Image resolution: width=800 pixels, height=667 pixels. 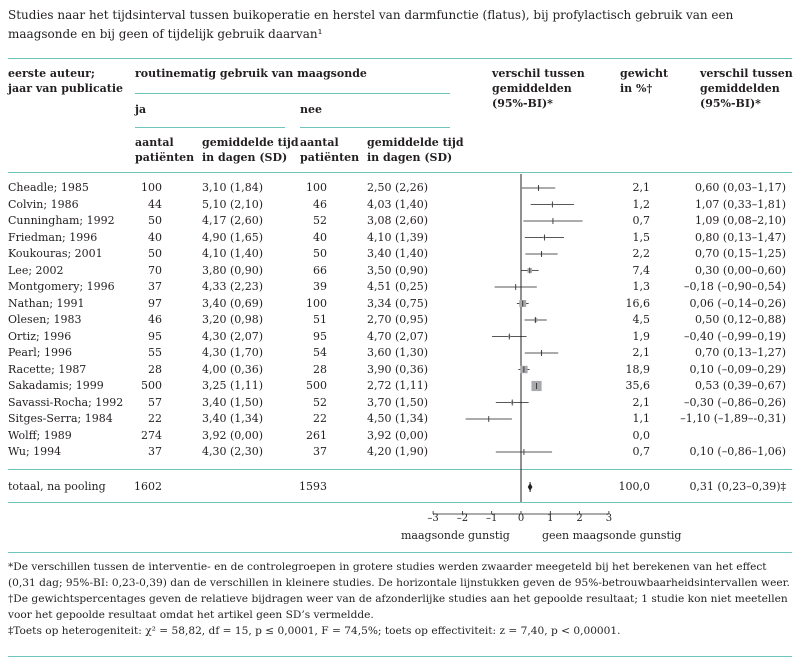 I want to click on row-ci: 0,10 (–0,86–1,06), so click(x=737, y=451).